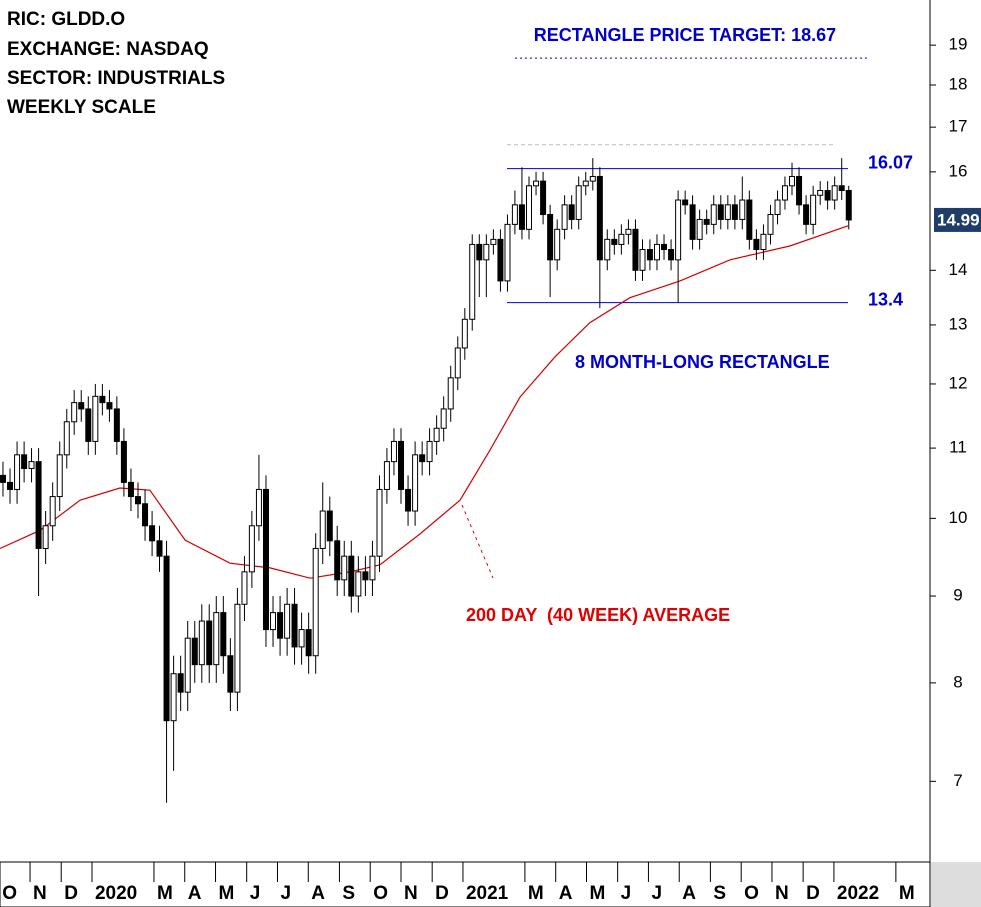  Describe the element at coordinates (116, 893) in the screenshot. I see `x-tick-label: 2020` at that location.